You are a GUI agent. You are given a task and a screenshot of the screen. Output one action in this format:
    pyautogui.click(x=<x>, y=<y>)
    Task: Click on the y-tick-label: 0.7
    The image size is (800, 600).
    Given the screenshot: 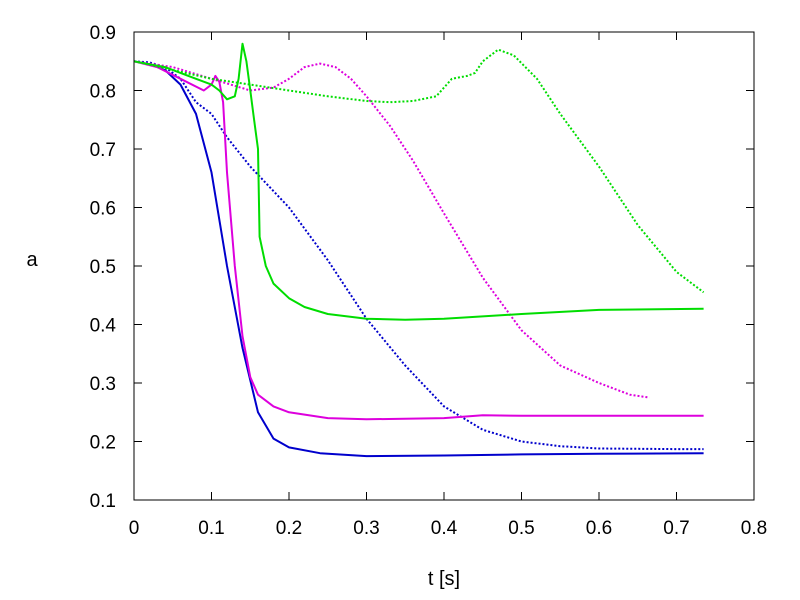 What is the action you would take?
    pyautogui.click(x=103, y=150)
    